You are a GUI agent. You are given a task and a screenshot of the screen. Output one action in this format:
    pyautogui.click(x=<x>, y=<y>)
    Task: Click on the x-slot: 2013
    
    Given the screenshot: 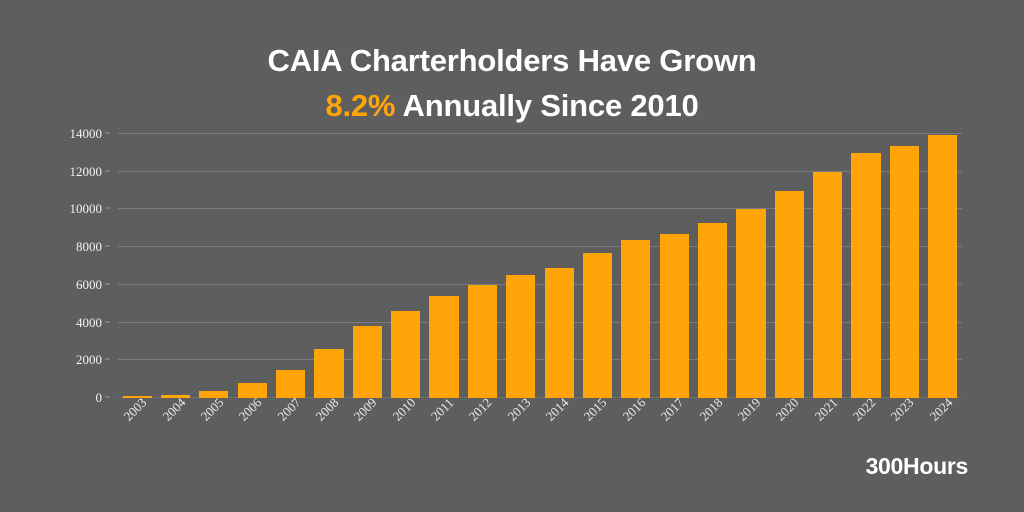 What is the action you would take?
    pyautogui.click(x=521, y=422)
    